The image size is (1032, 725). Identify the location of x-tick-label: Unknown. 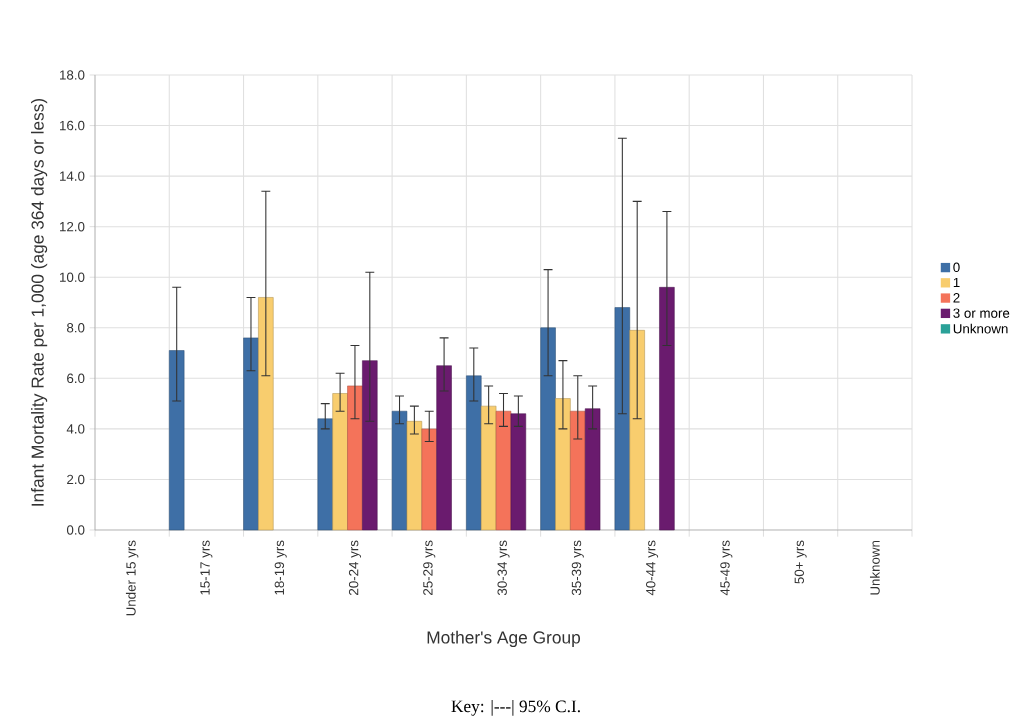
(874, 567).